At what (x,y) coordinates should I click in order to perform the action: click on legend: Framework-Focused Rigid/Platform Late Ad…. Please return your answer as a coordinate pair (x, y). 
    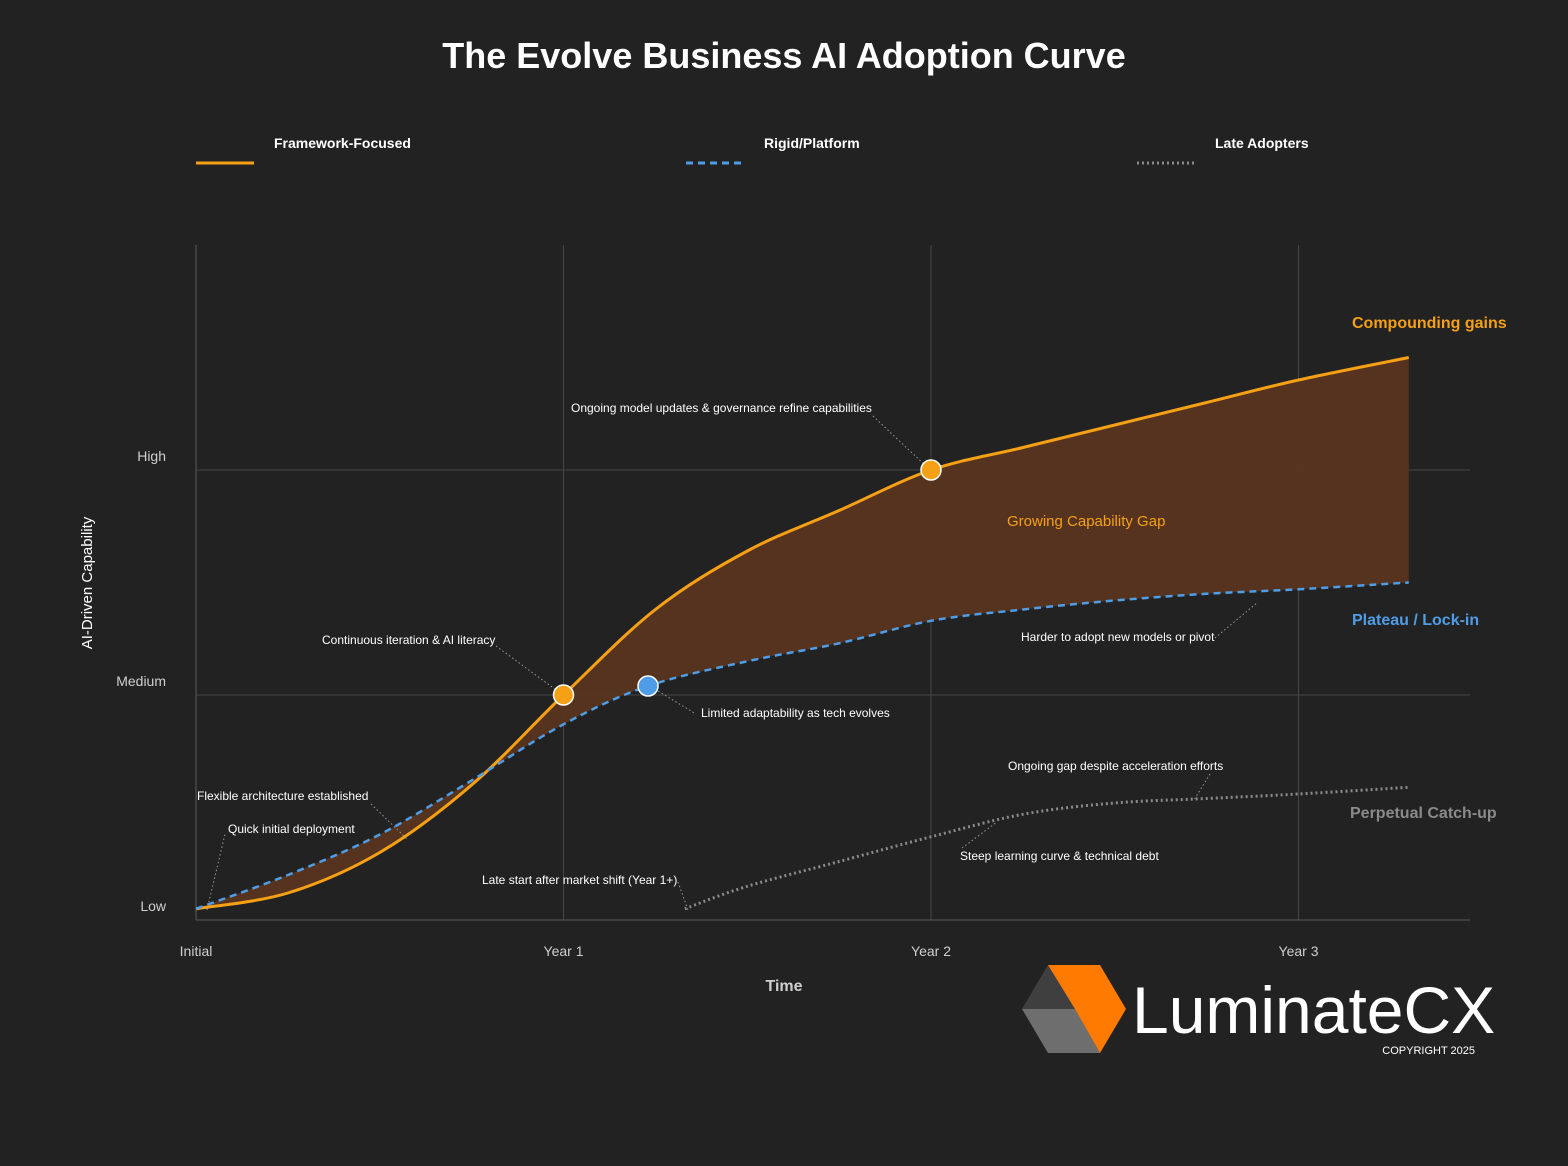
    Looking at the image, I should click on (752, 150).